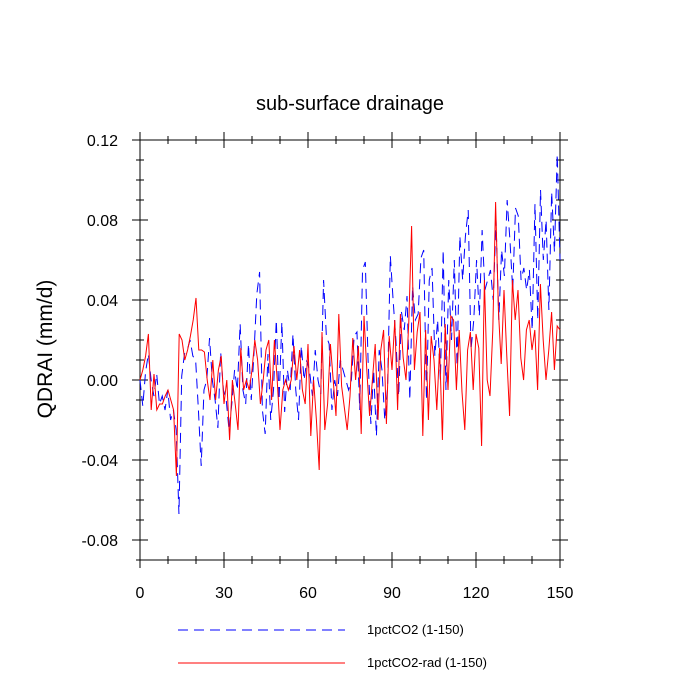  I want to click on x-tick-label: 30, so click(224, 593).